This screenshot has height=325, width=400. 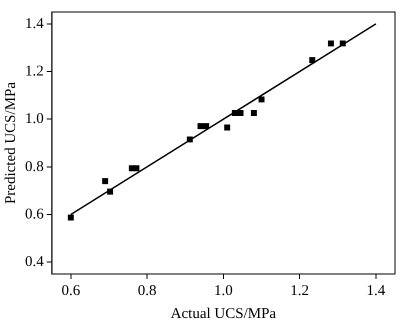 I want to click on x-tick-label: 0.8, so click(x=147, y=290).